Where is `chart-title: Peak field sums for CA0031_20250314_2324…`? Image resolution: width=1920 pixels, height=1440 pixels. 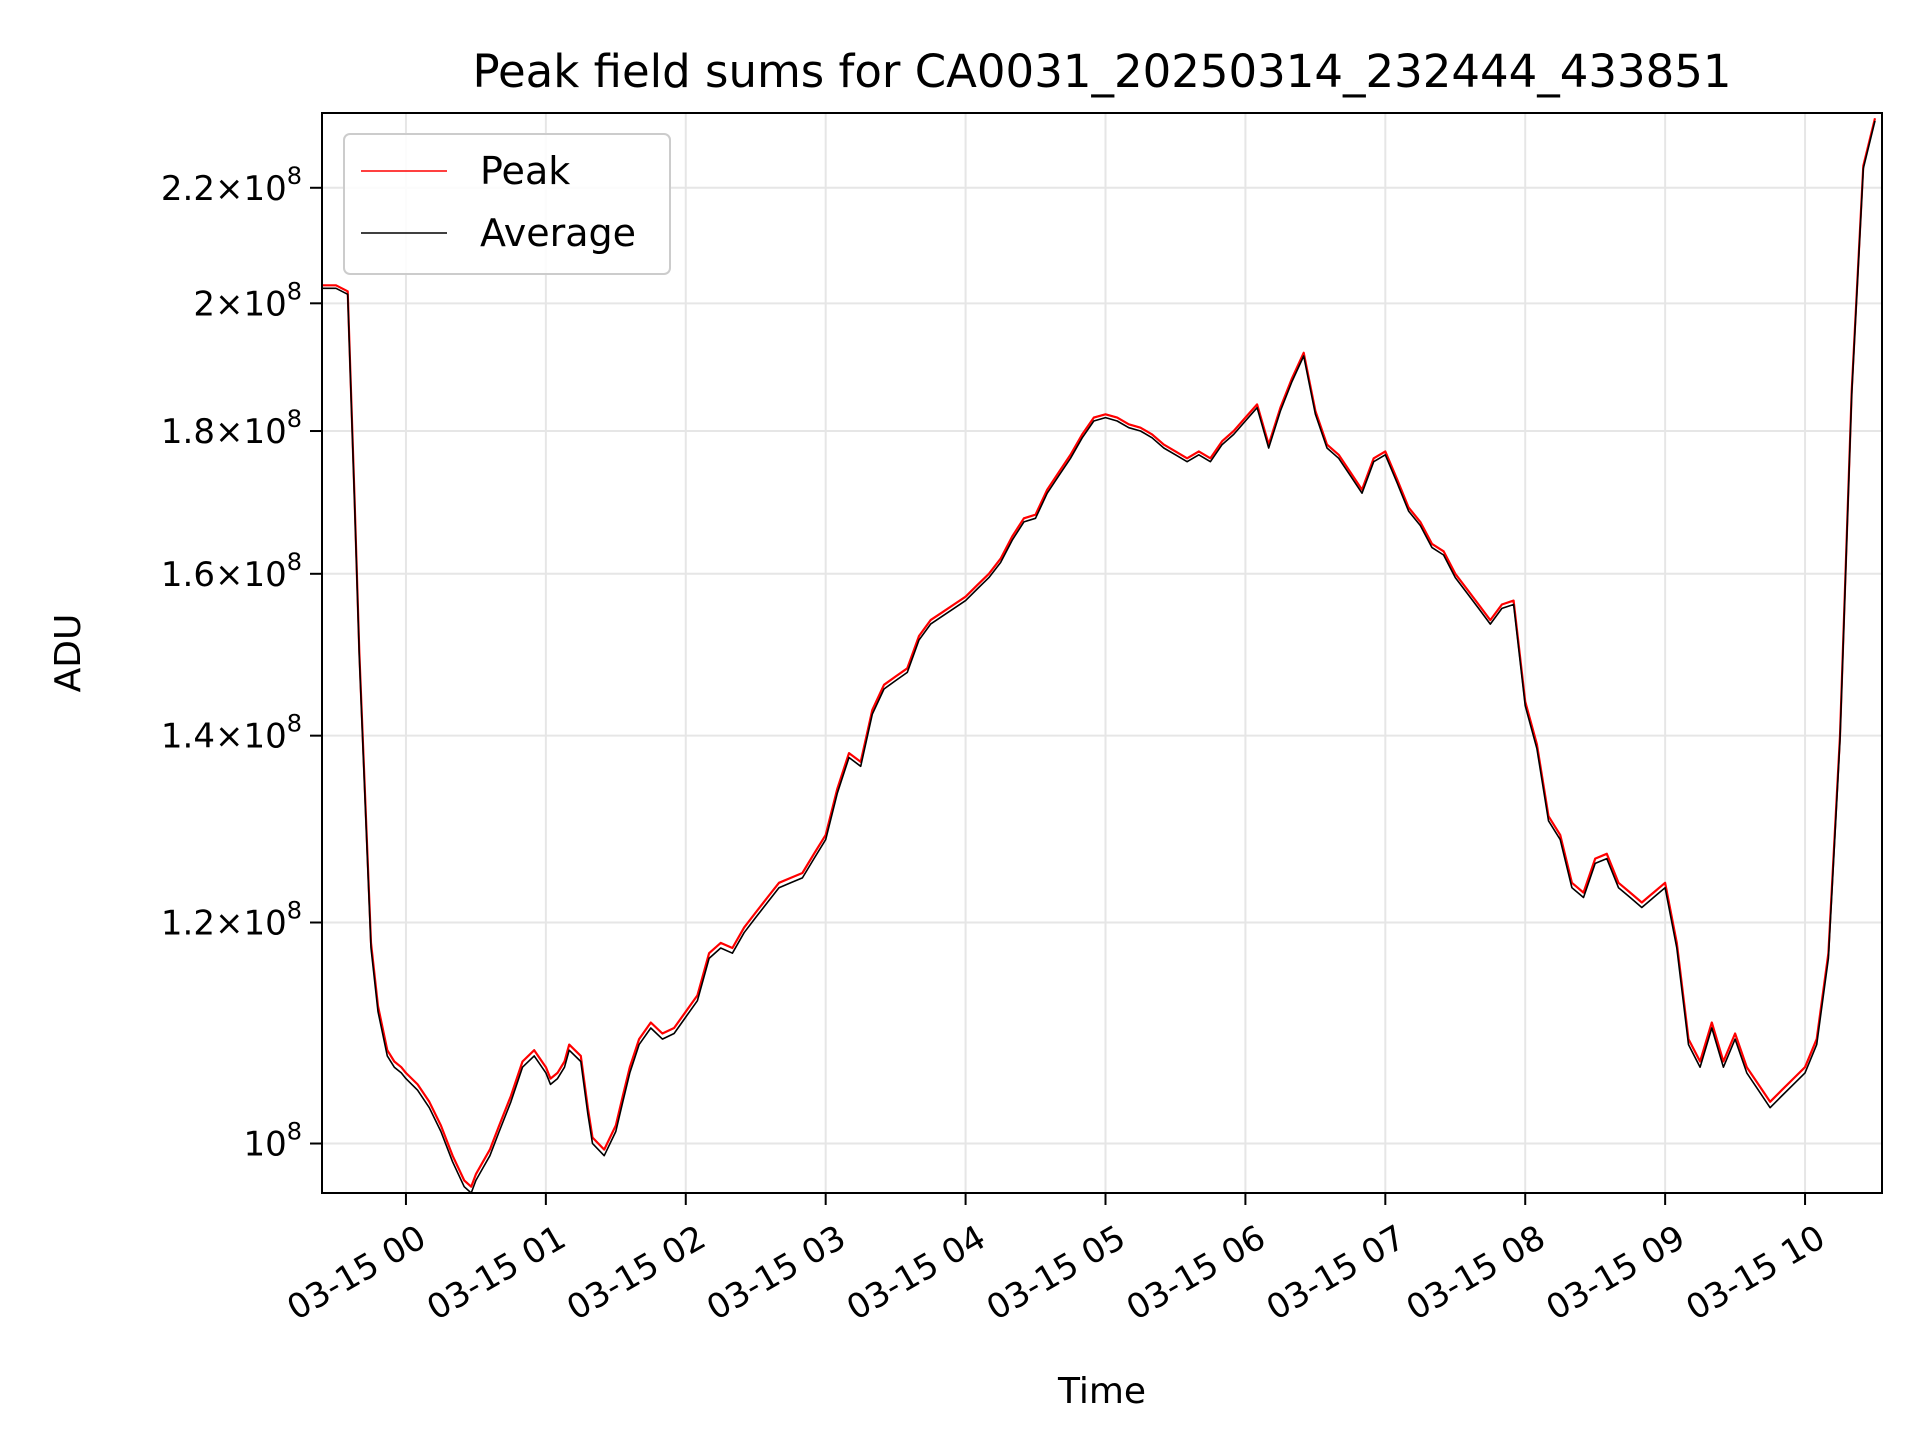
chart-title: Peak field sums for CA0031_20250314_2324… is located at coordinates (1101, 71).